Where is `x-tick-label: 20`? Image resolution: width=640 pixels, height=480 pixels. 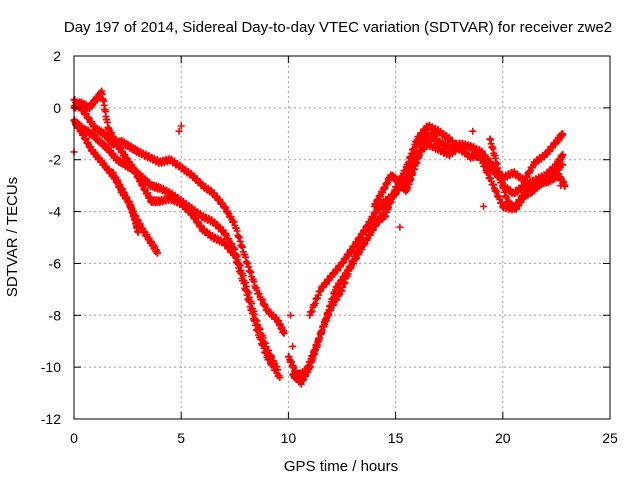
x-tick-label: 20 is located at coordinates (503, 438).